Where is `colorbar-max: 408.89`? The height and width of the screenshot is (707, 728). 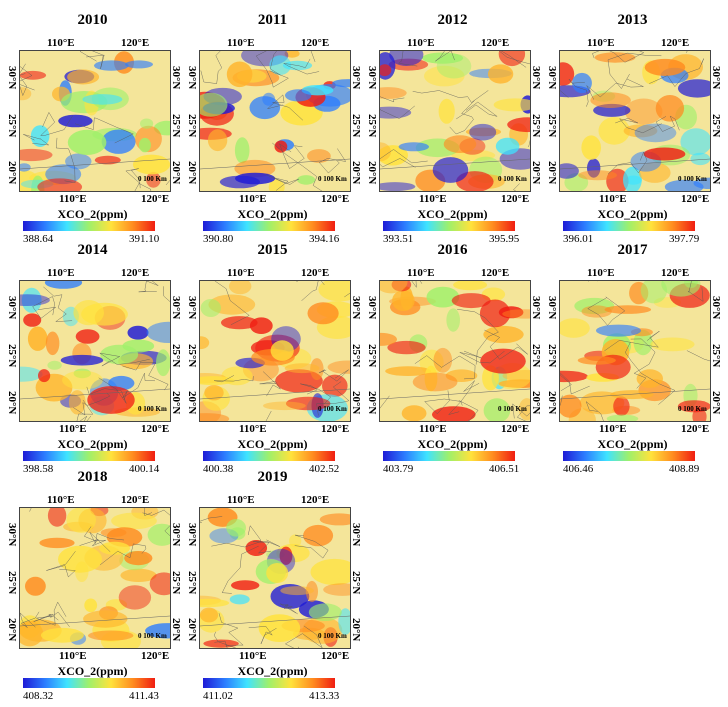 colorbar-max: 408.89 is located at coordinates (684, 469).